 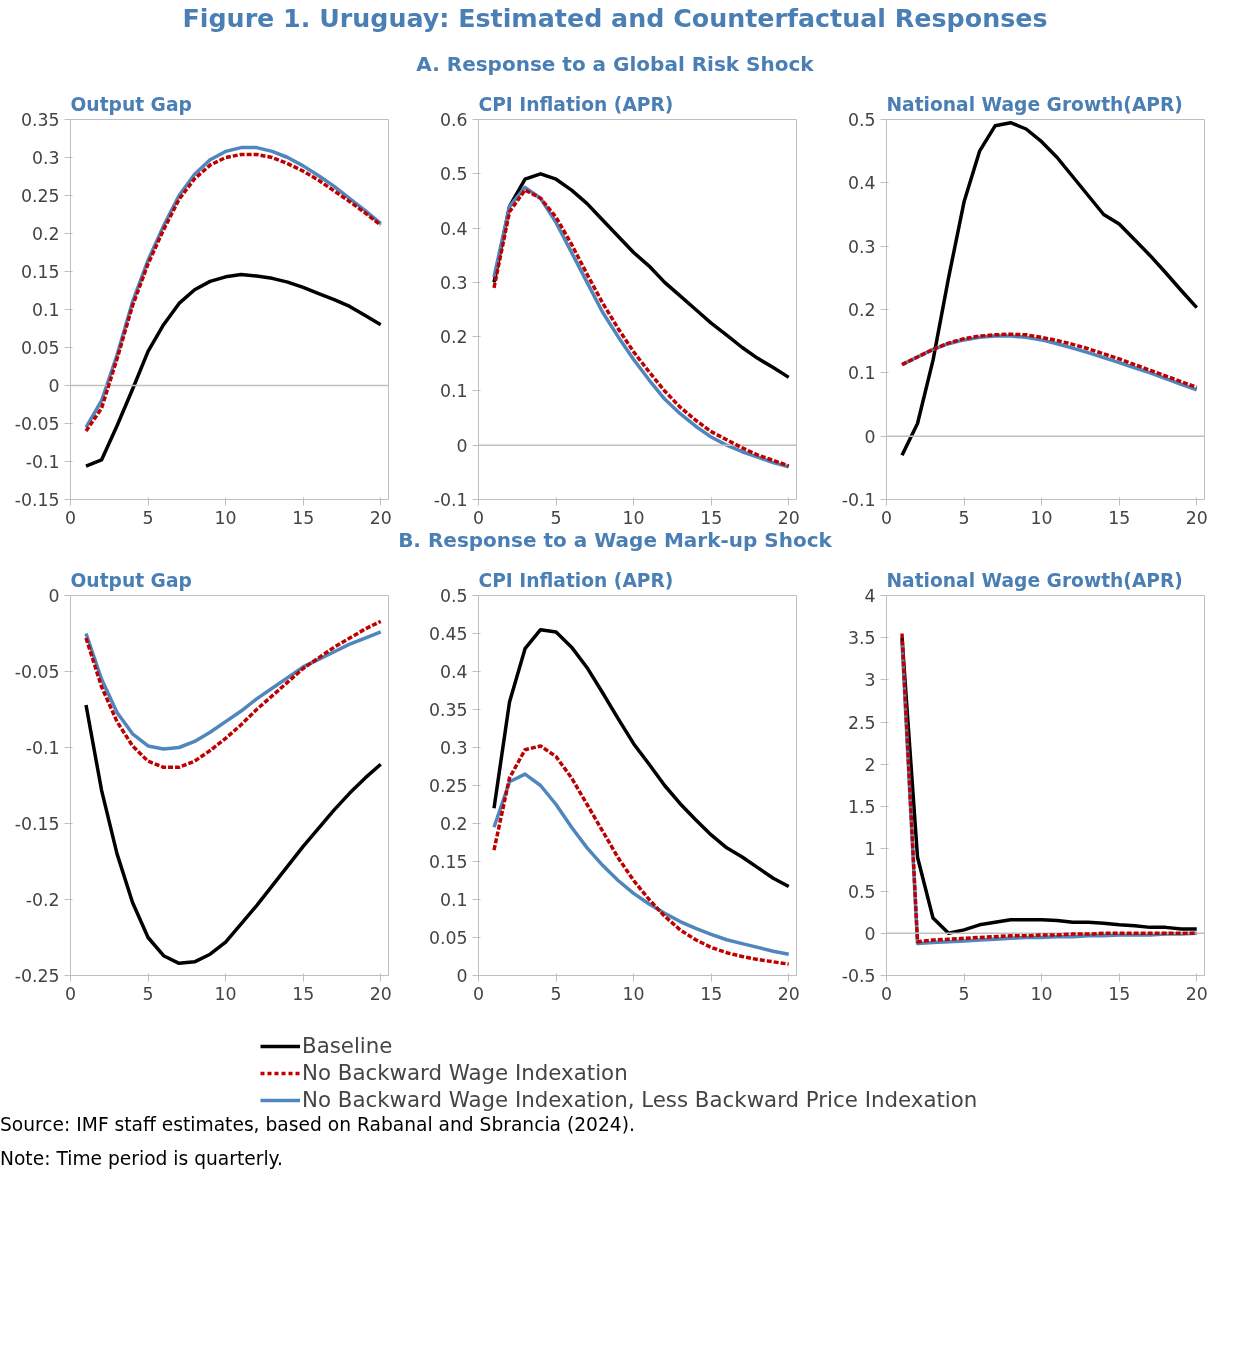 I want to click on y-tick-label: 1, so click(x=870, y=849).